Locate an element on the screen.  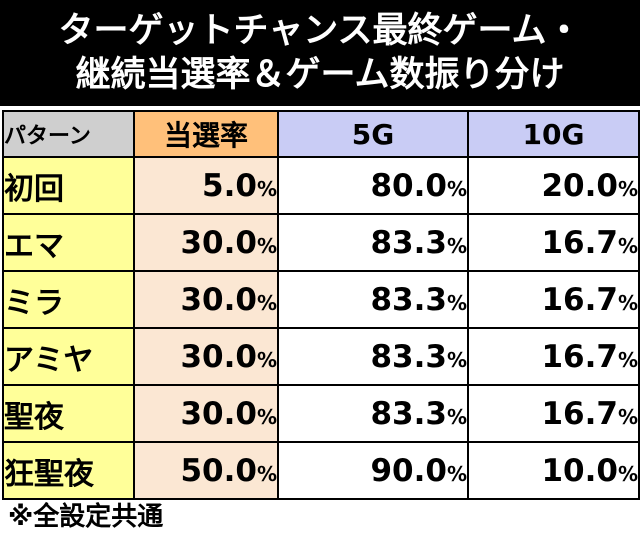
table-row: 聖夜 30.0% 83.3% 16.7% is located at coordinates (321, 413).